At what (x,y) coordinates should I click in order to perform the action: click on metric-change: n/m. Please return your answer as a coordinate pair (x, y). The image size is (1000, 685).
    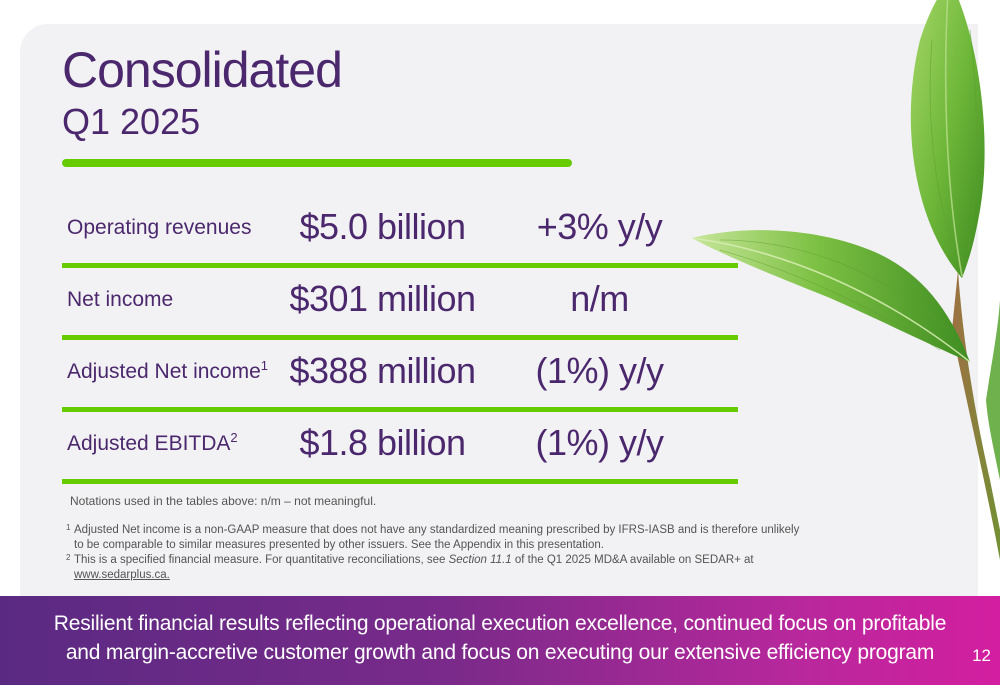
    Looking at the image, I should click on (599, 298).